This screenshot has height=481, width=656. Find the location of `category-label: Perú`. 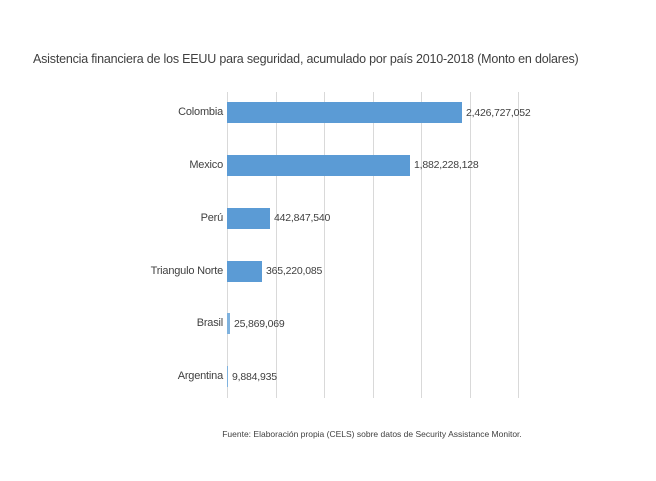

category-label: Perú is located at coordinates (212, 218).